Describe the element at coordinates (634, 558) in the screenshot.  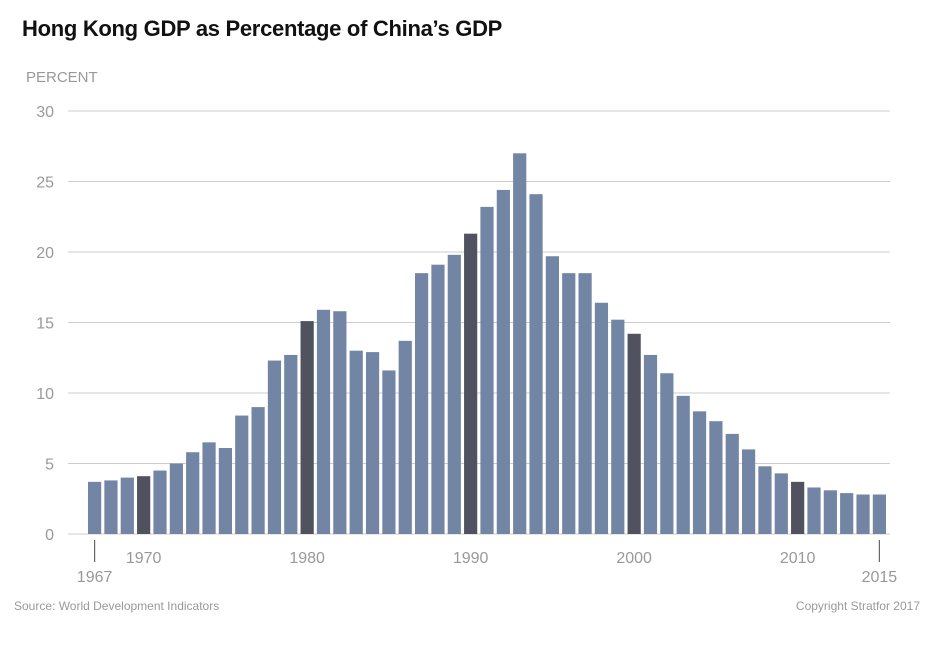
I see `x-tick-label: 2000` at that location.